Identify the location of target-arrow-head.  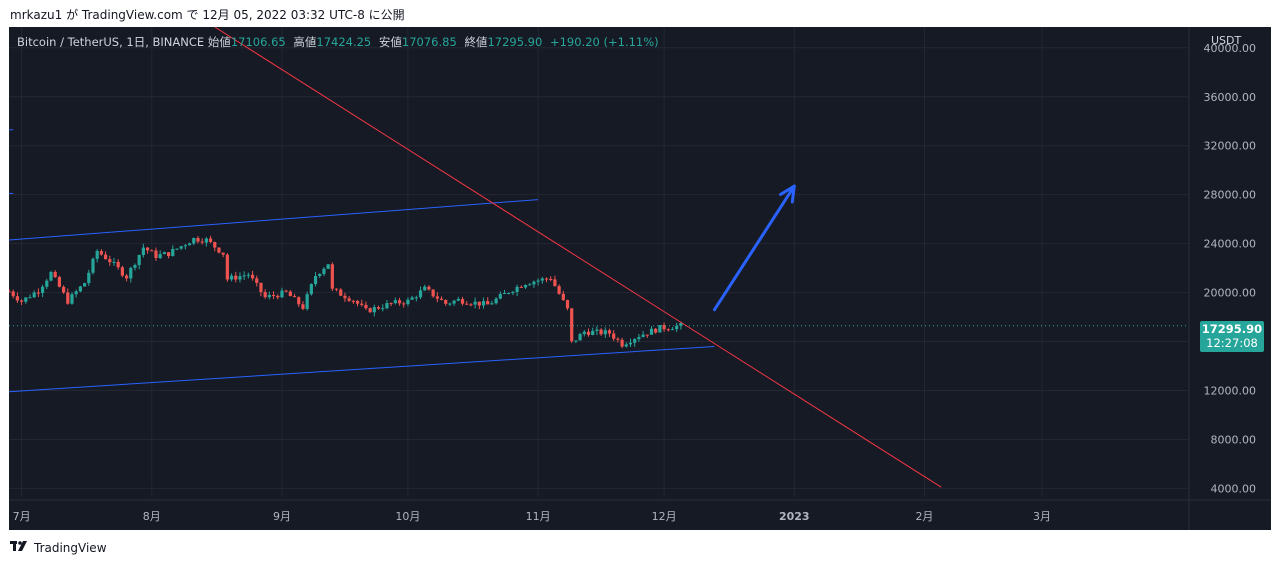
(787, 194).